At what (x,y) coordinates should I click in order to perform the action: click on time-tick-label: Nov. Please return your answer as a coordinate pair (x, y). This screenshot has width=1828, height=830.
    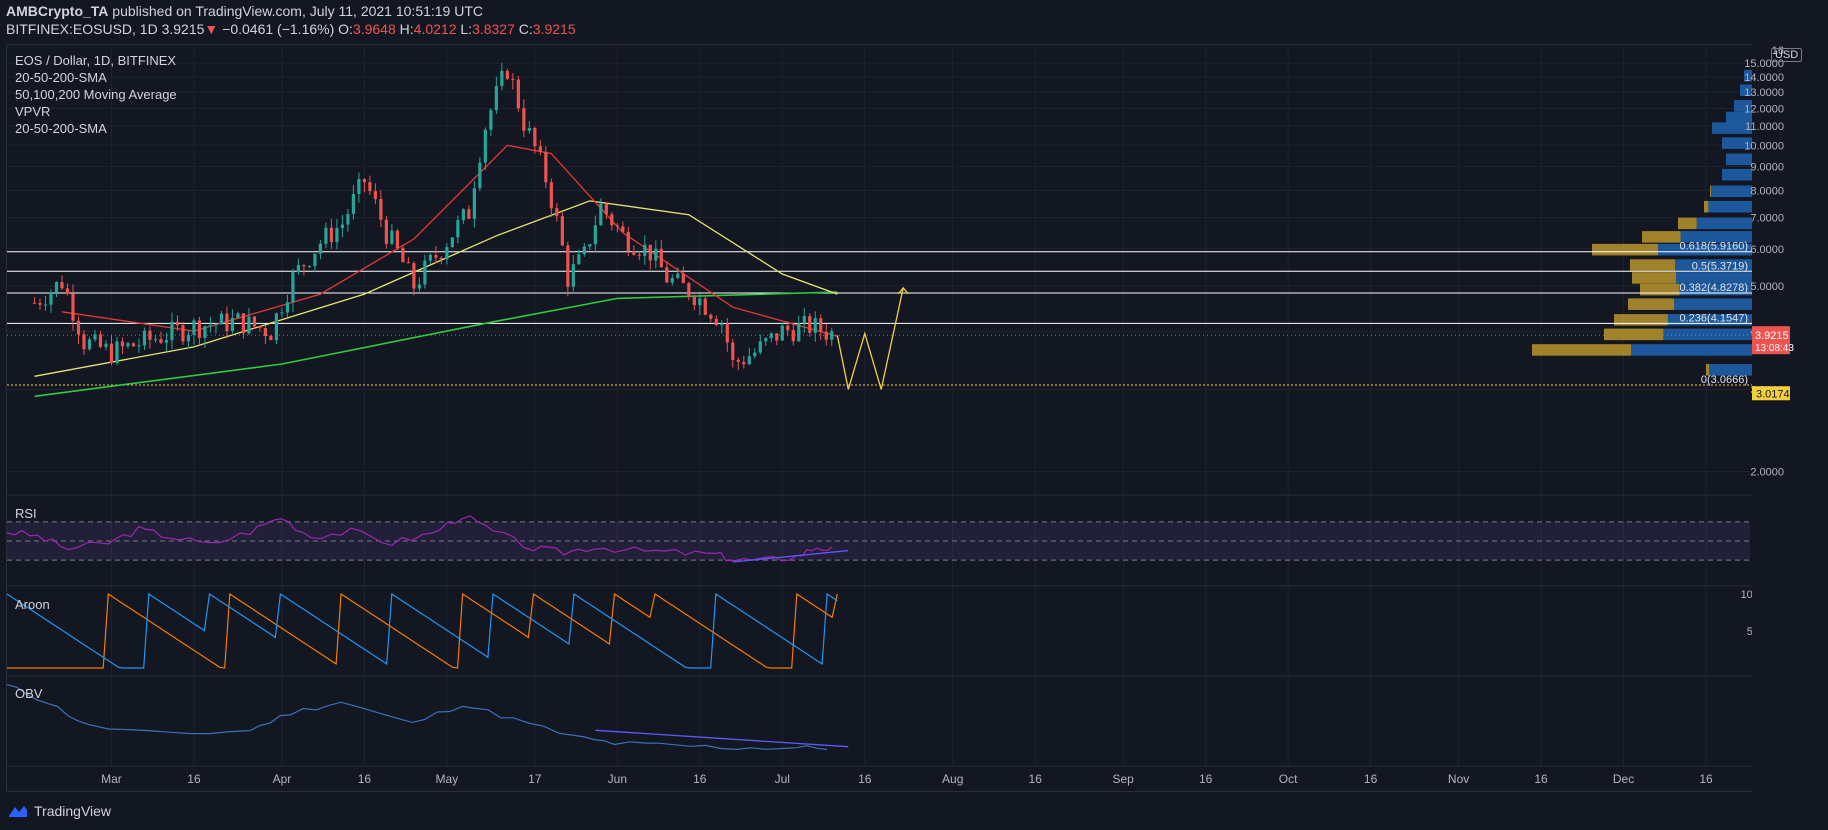
    Looking at the image, I should click on (1458, 779).